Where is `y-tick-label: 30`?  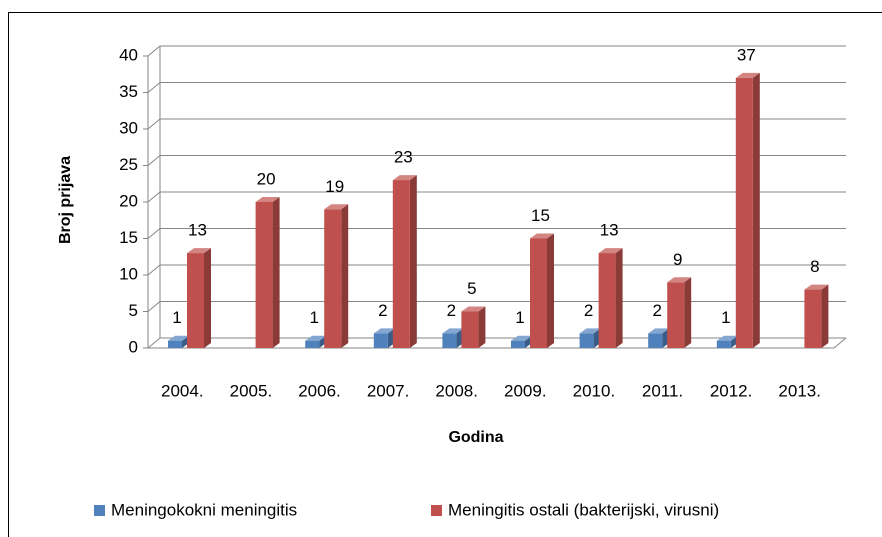
y-tick-label: 30 is located at coordinates (128, 127).